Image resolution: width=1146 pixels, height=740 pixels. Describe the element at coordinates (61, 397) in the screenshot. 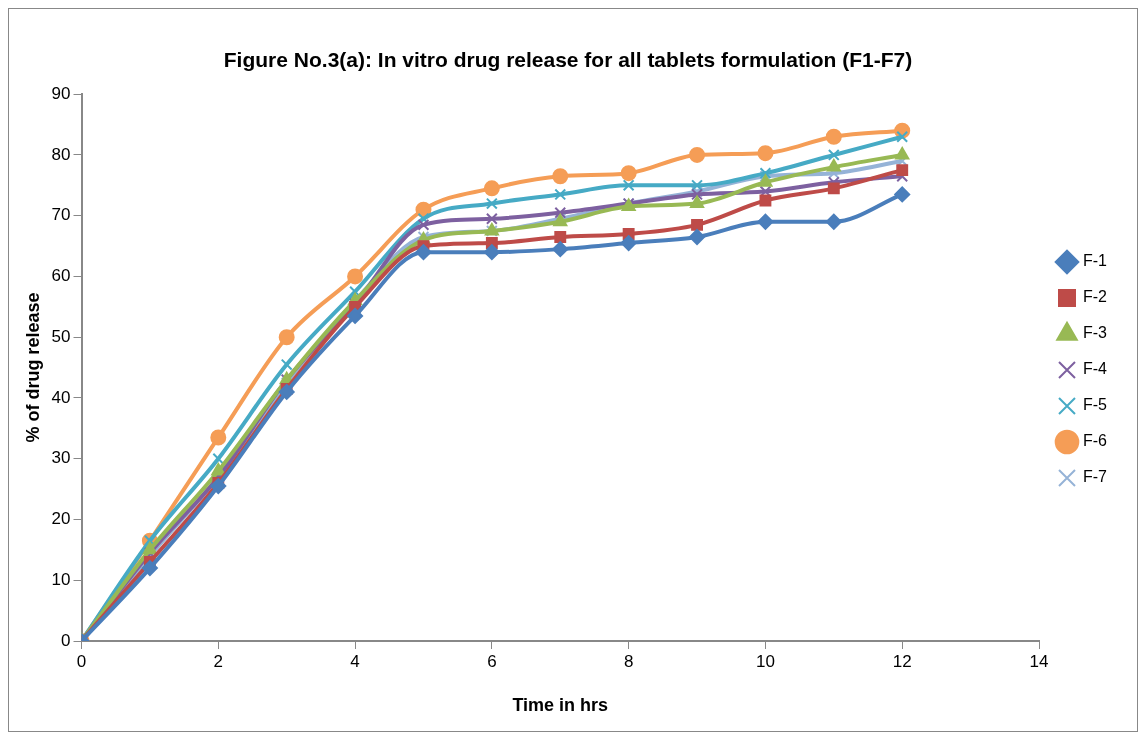

I see `y-tick-label: 40` at that location.